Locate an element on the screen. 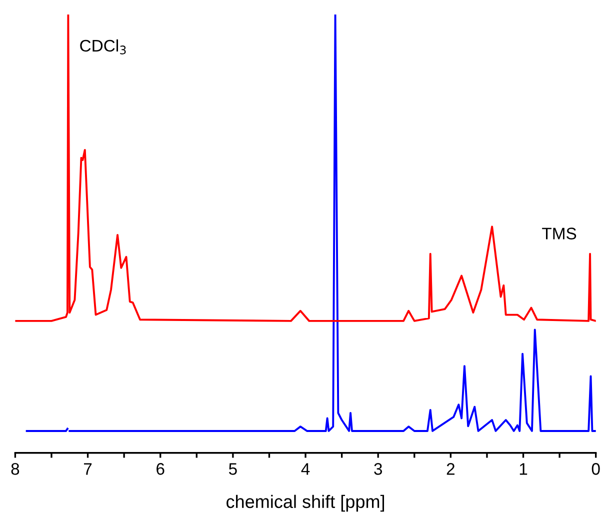  annotation: TMS is located at coordinates (559, 234).